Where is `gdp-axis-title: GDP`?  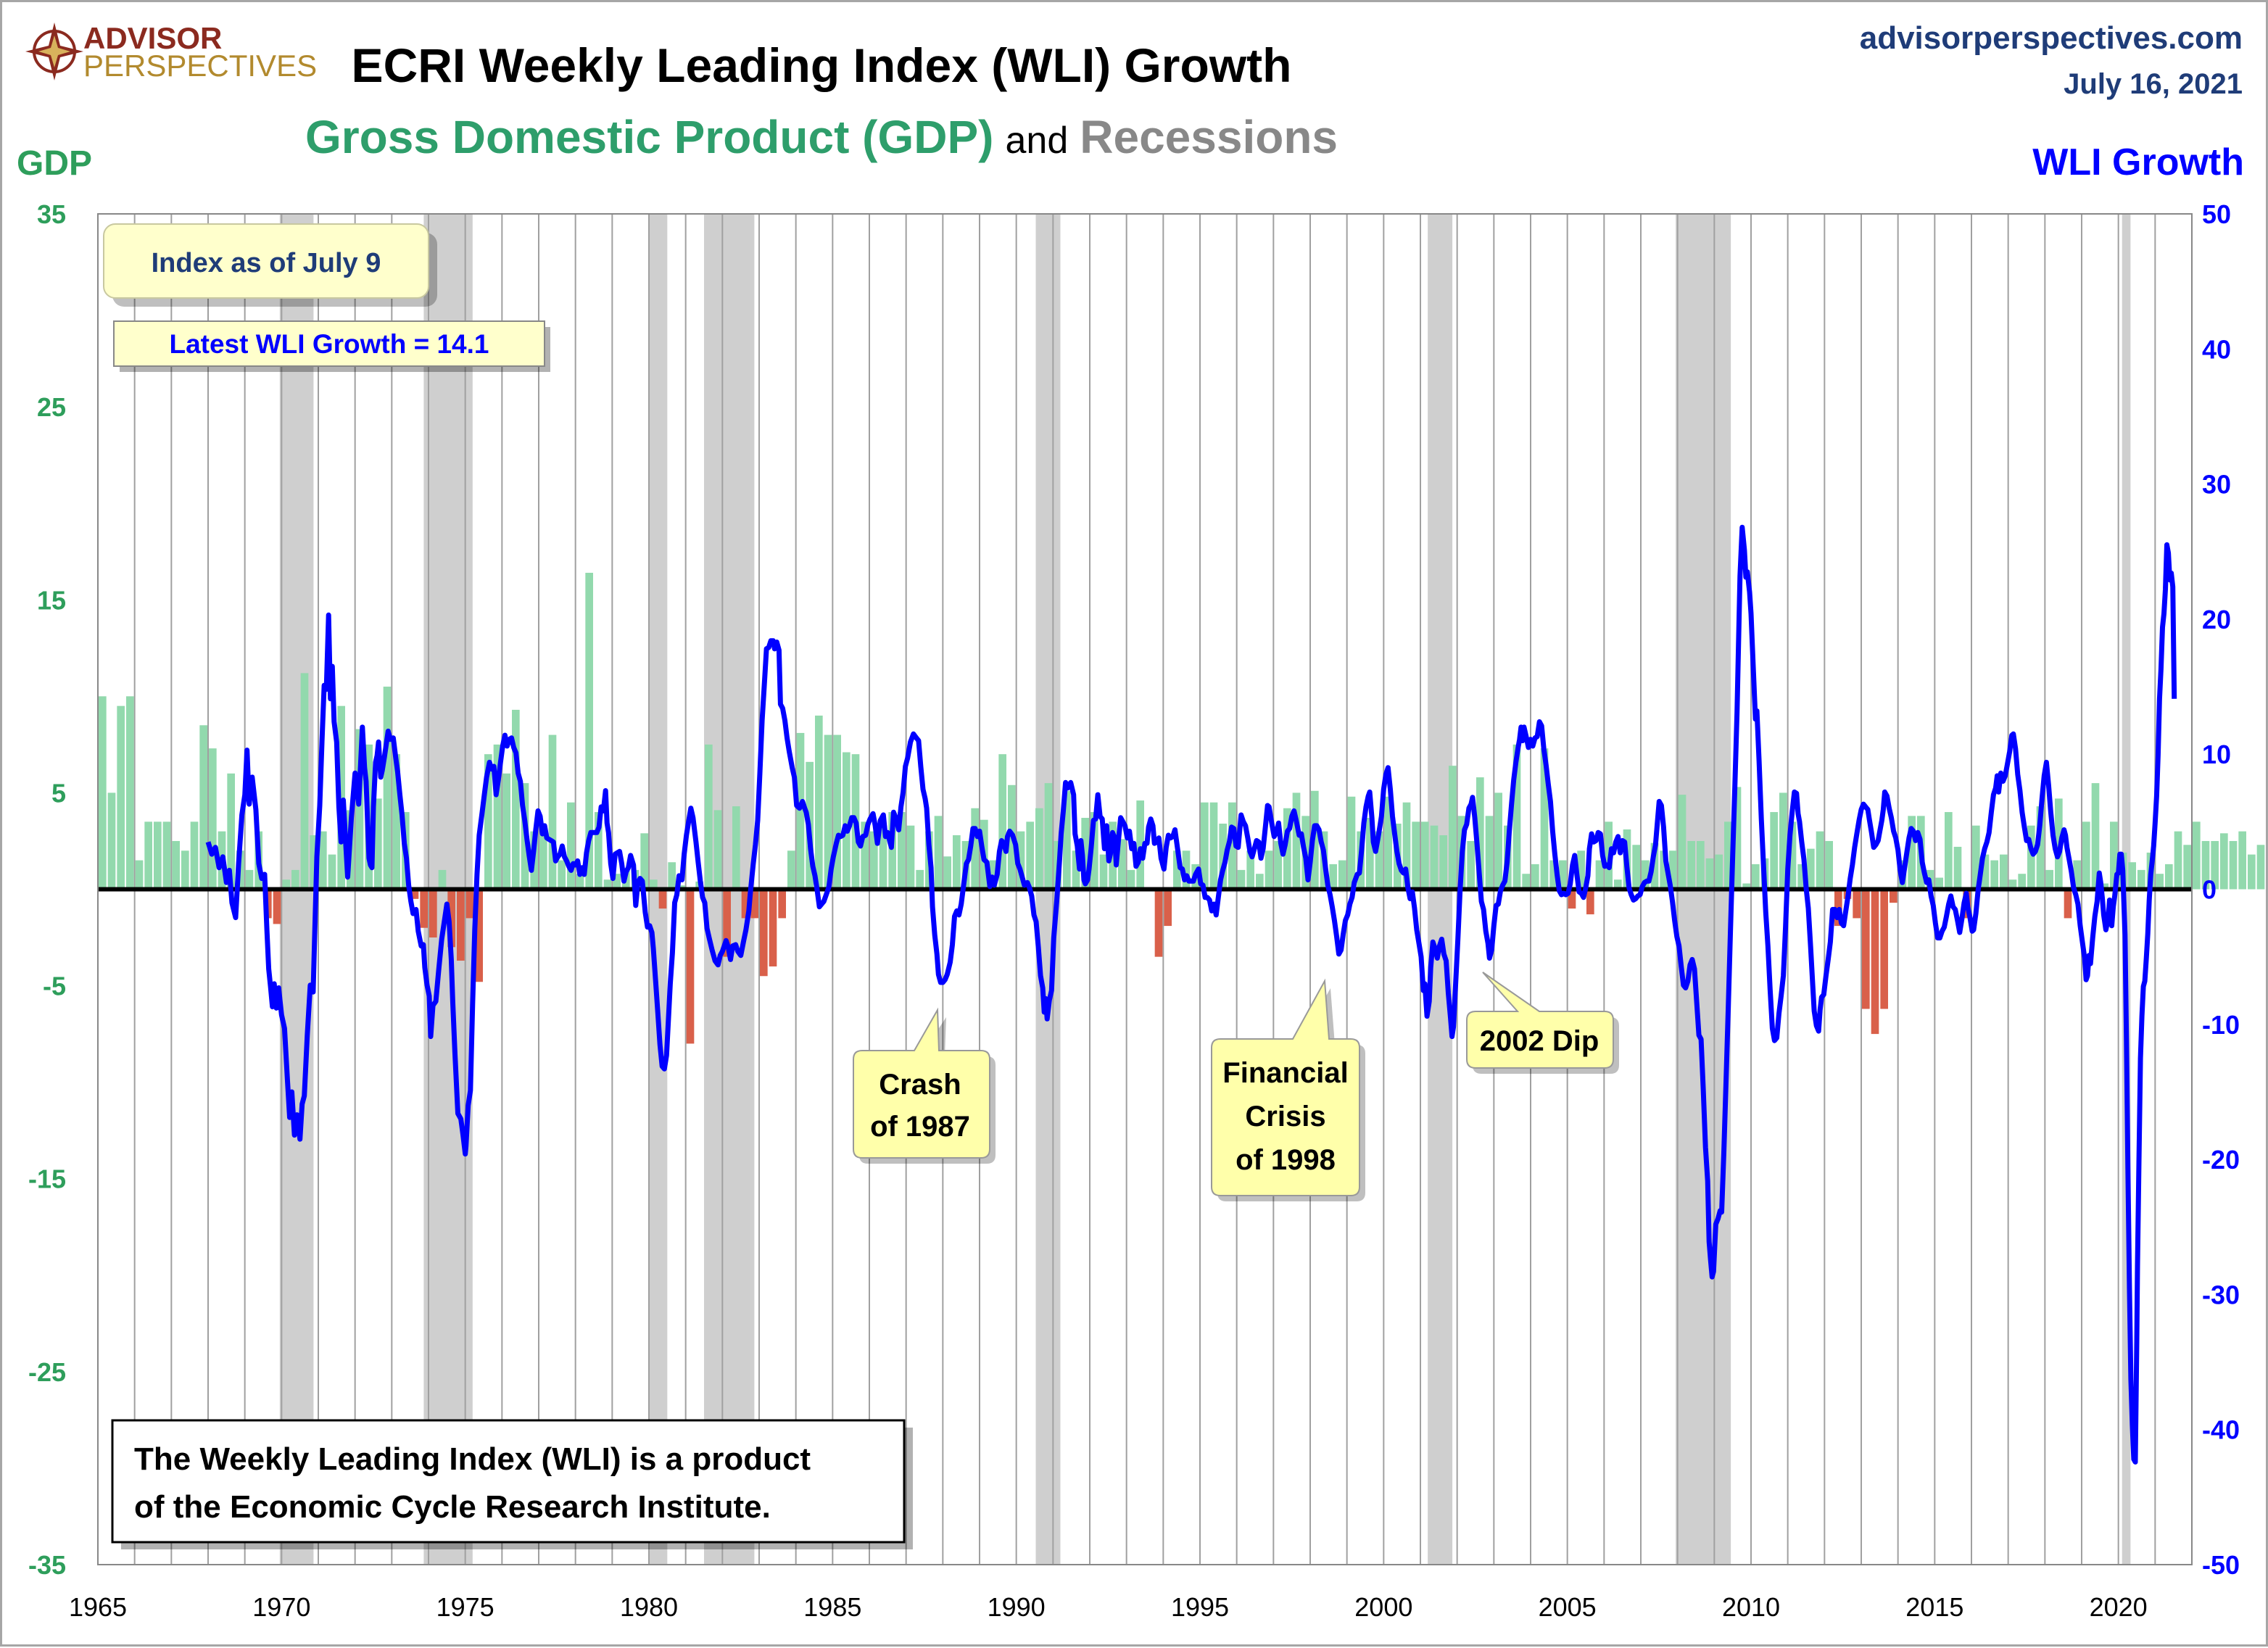
gdp-axis-title: GDP is located at coordinates (55, 163).